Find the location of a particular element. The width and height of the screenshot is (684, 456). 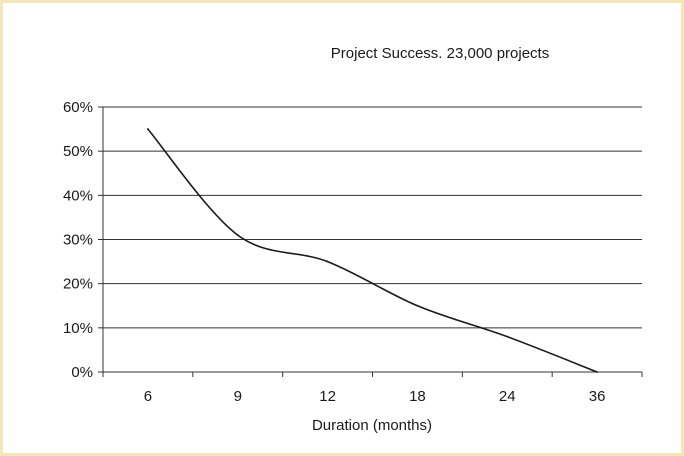

x-tick-label: 6 is located at coordinates (148, 396).